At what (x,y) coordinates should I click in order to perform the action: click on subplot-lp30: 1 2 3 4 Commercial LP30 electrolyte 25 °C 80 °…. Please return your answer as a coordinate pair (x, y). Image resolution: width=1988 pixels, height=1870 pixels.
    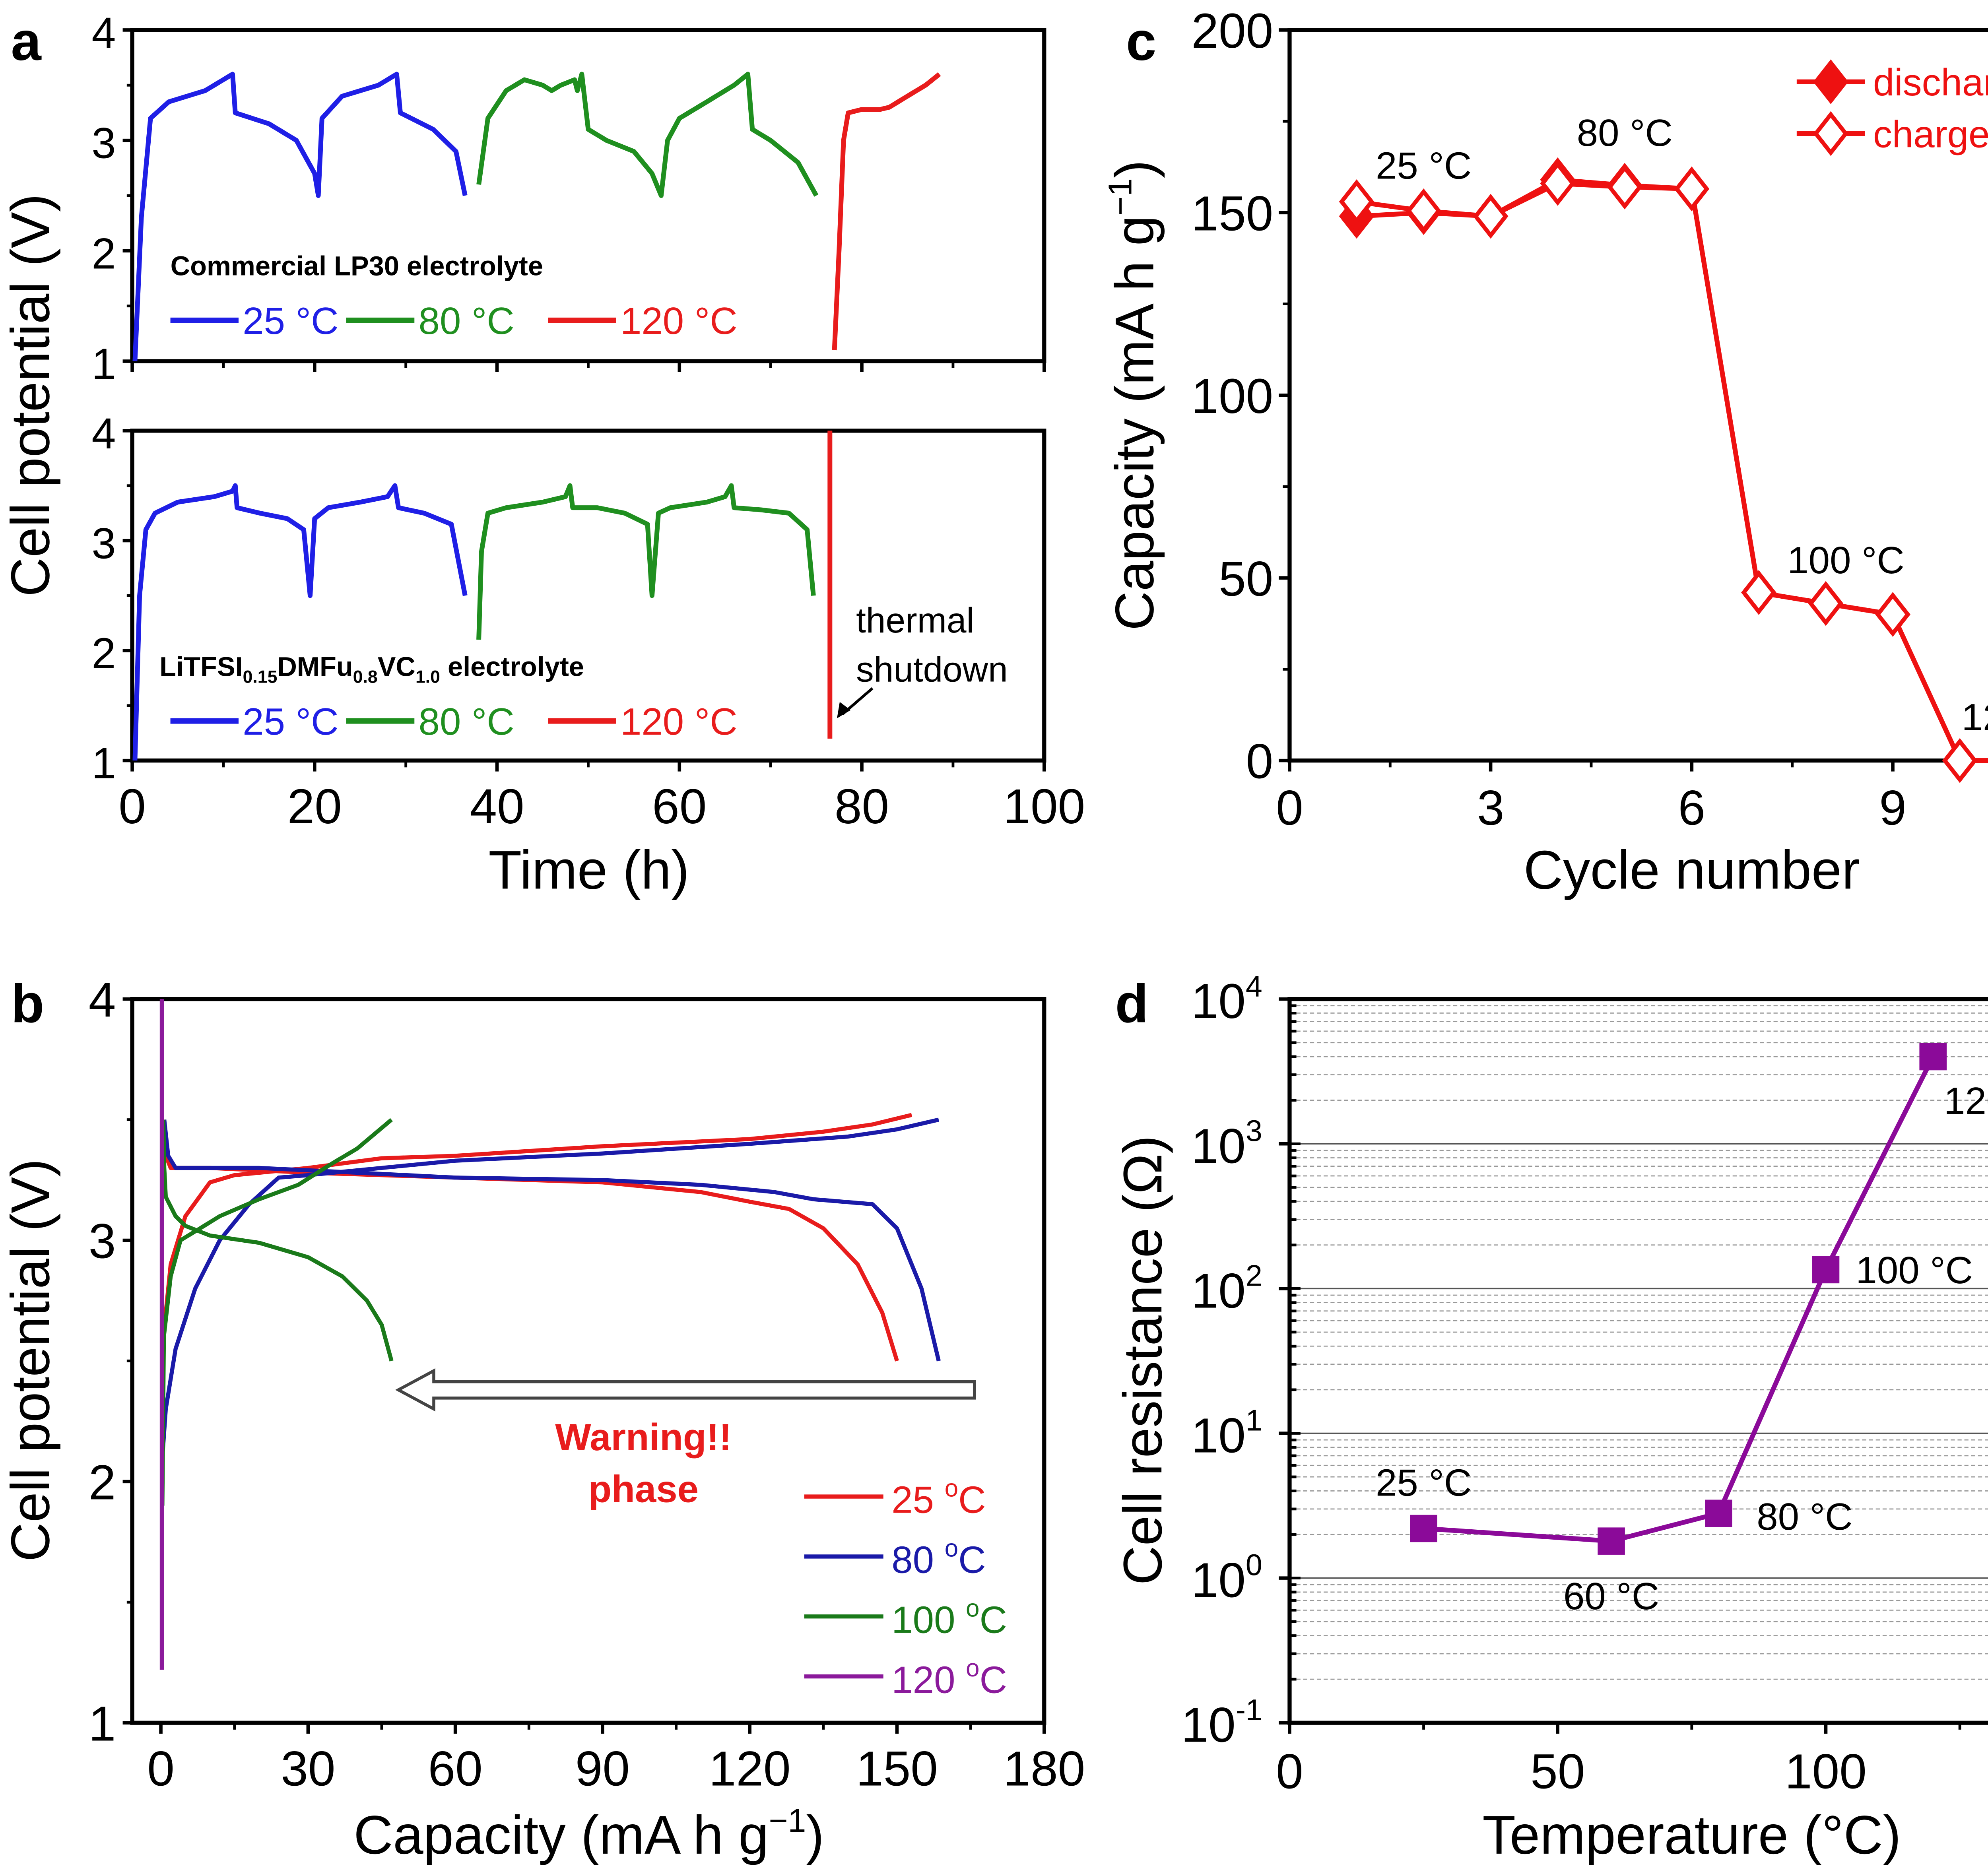
    Looking at the image, I should click on (568, 198).